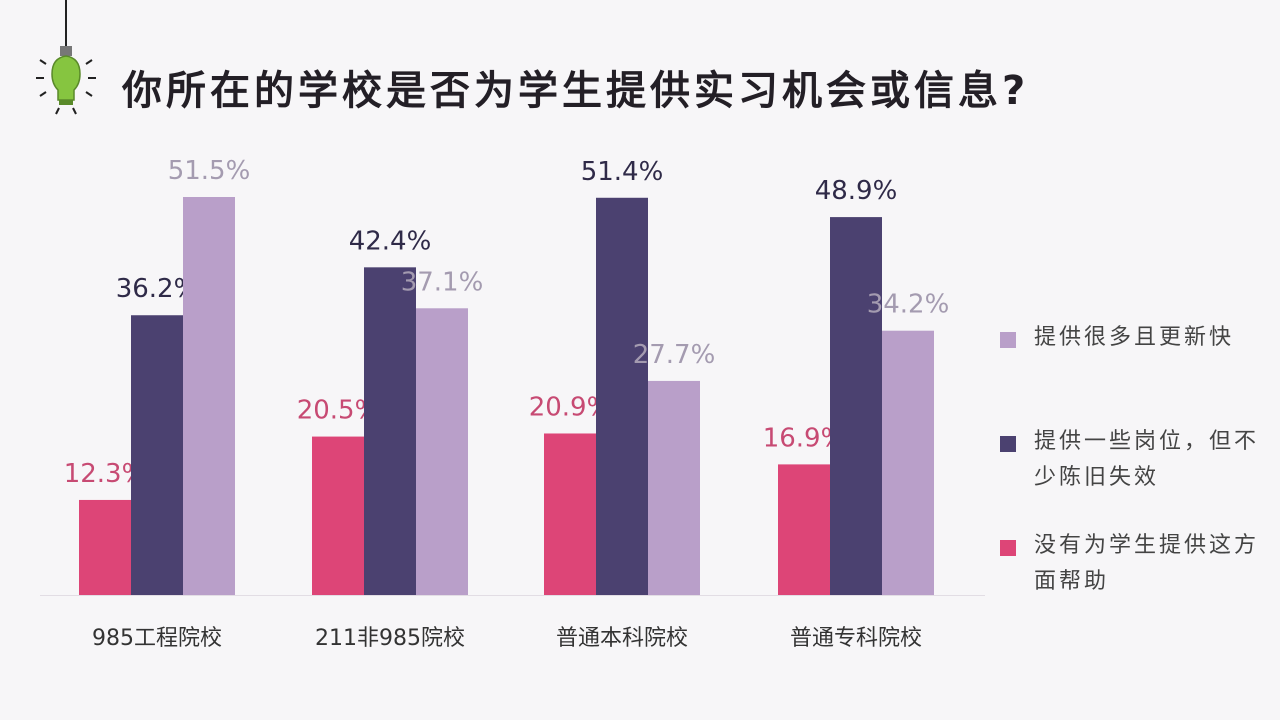 The image size is (1280, 720). What do you see at coordinates (1147, 459) in the screenshot?
I see `legend-label: 提供一些岗位，但不少陈旧失效` at bounding box center [1147, 459].